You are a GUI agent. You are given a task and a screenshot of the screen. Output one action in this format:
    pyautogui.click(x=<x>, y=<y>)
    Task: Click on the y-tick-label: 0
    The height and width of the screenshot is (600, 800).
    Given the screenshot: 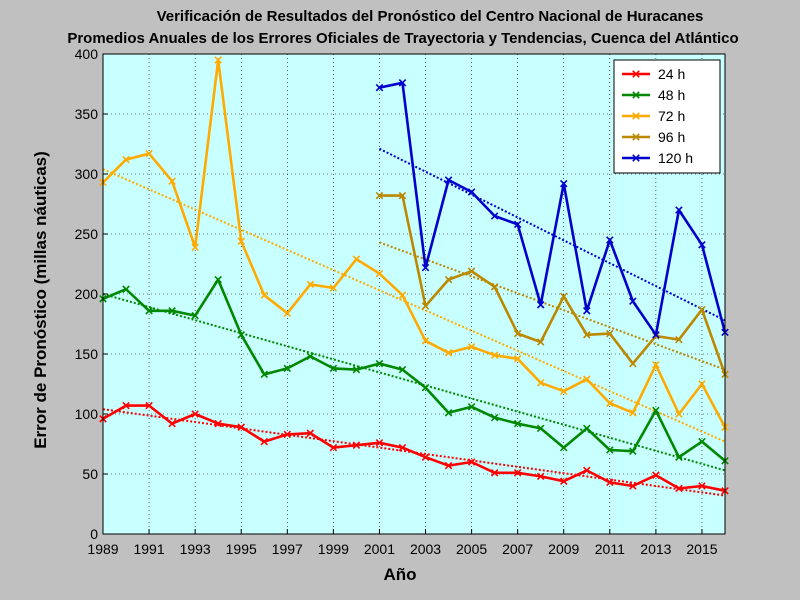 What is the action you would take?
    pyautogui.click(x=94, y=534)
    